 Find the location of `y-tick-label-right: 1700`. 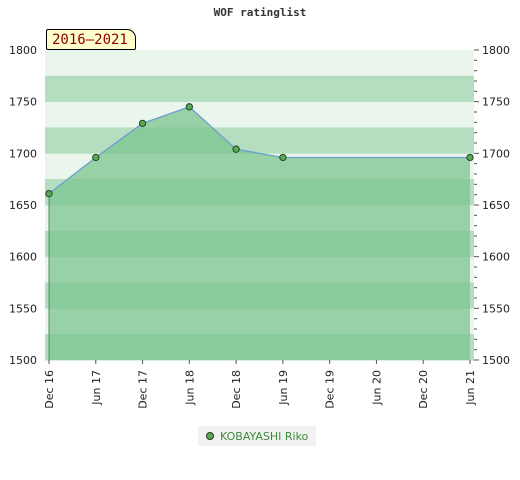

y-tick-label-right: 1700 is located at coordinates (496, 153).